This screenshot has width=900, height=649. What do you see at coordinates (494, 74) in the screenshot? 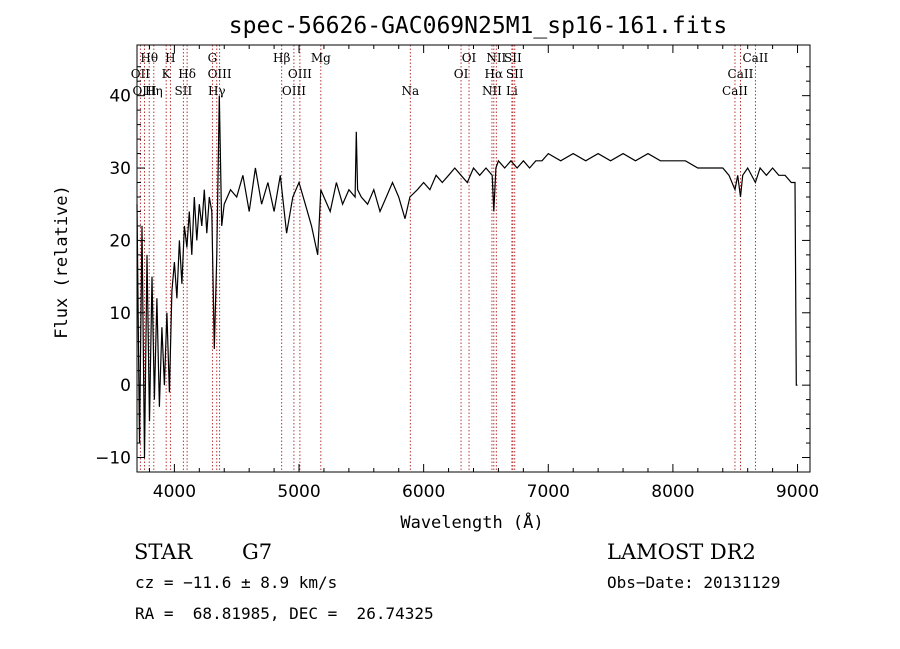
I see `line-id-label: Hα` at bounding box center [494, 74].